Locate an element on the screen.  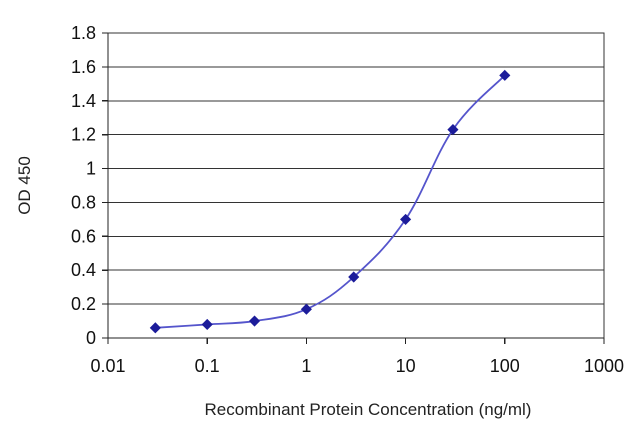
y-tick-label: 0.8 is located at coordinates (83, 202).